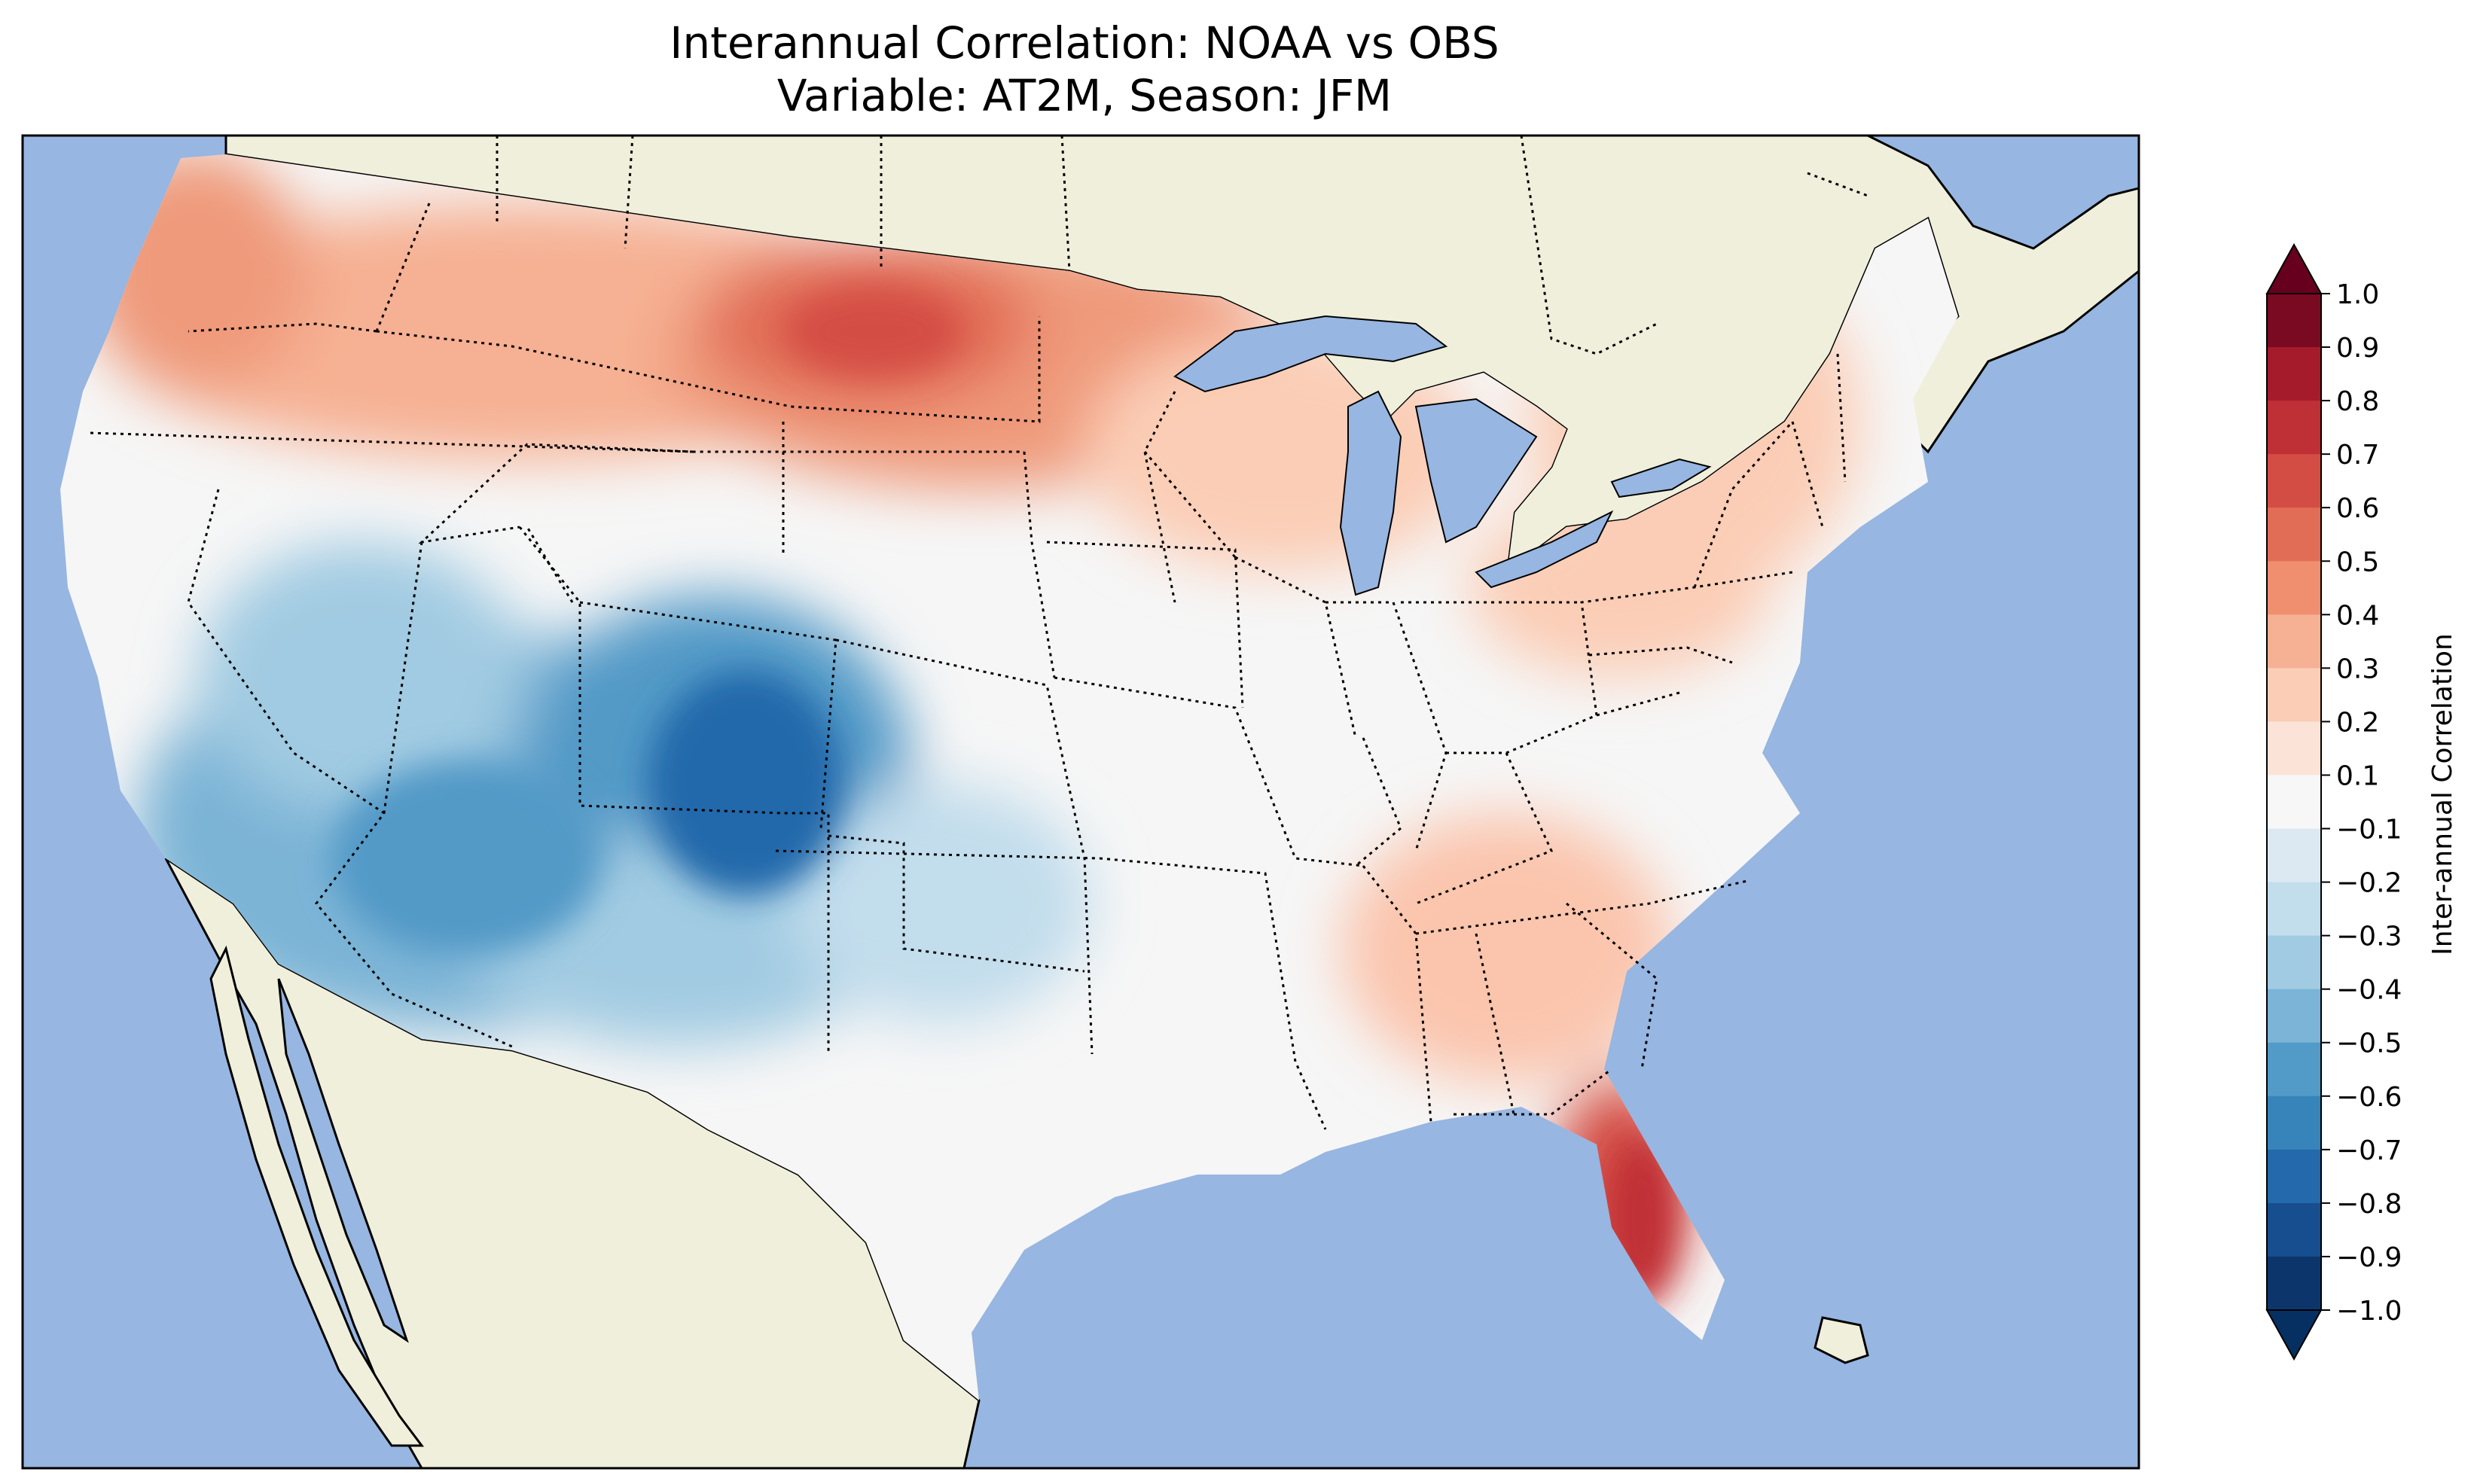 The height and width of the screenshot is (1484, 2474). I want to click on colorbar-tick-label: −1.0, so click(2369, 1311).